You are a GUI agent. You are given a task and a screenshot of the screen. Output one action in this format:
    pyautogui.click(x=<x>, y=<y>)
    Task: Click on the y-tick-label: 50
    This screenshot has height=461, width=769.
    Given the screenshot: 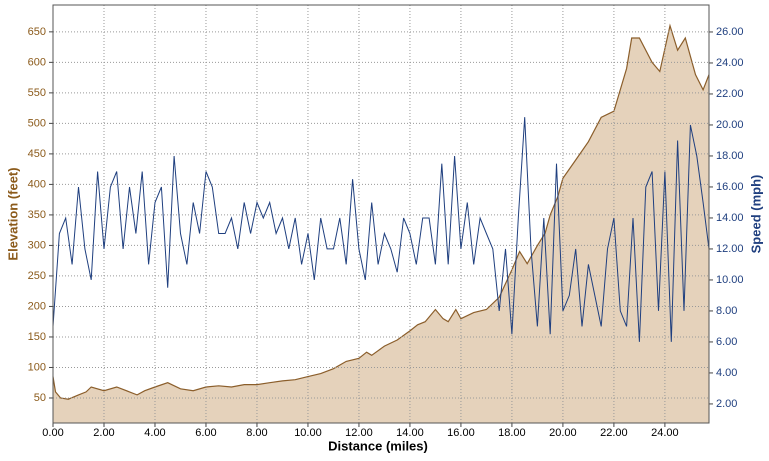 What is the action you would take?
    pyautogui.click(x=40, y=398)
    